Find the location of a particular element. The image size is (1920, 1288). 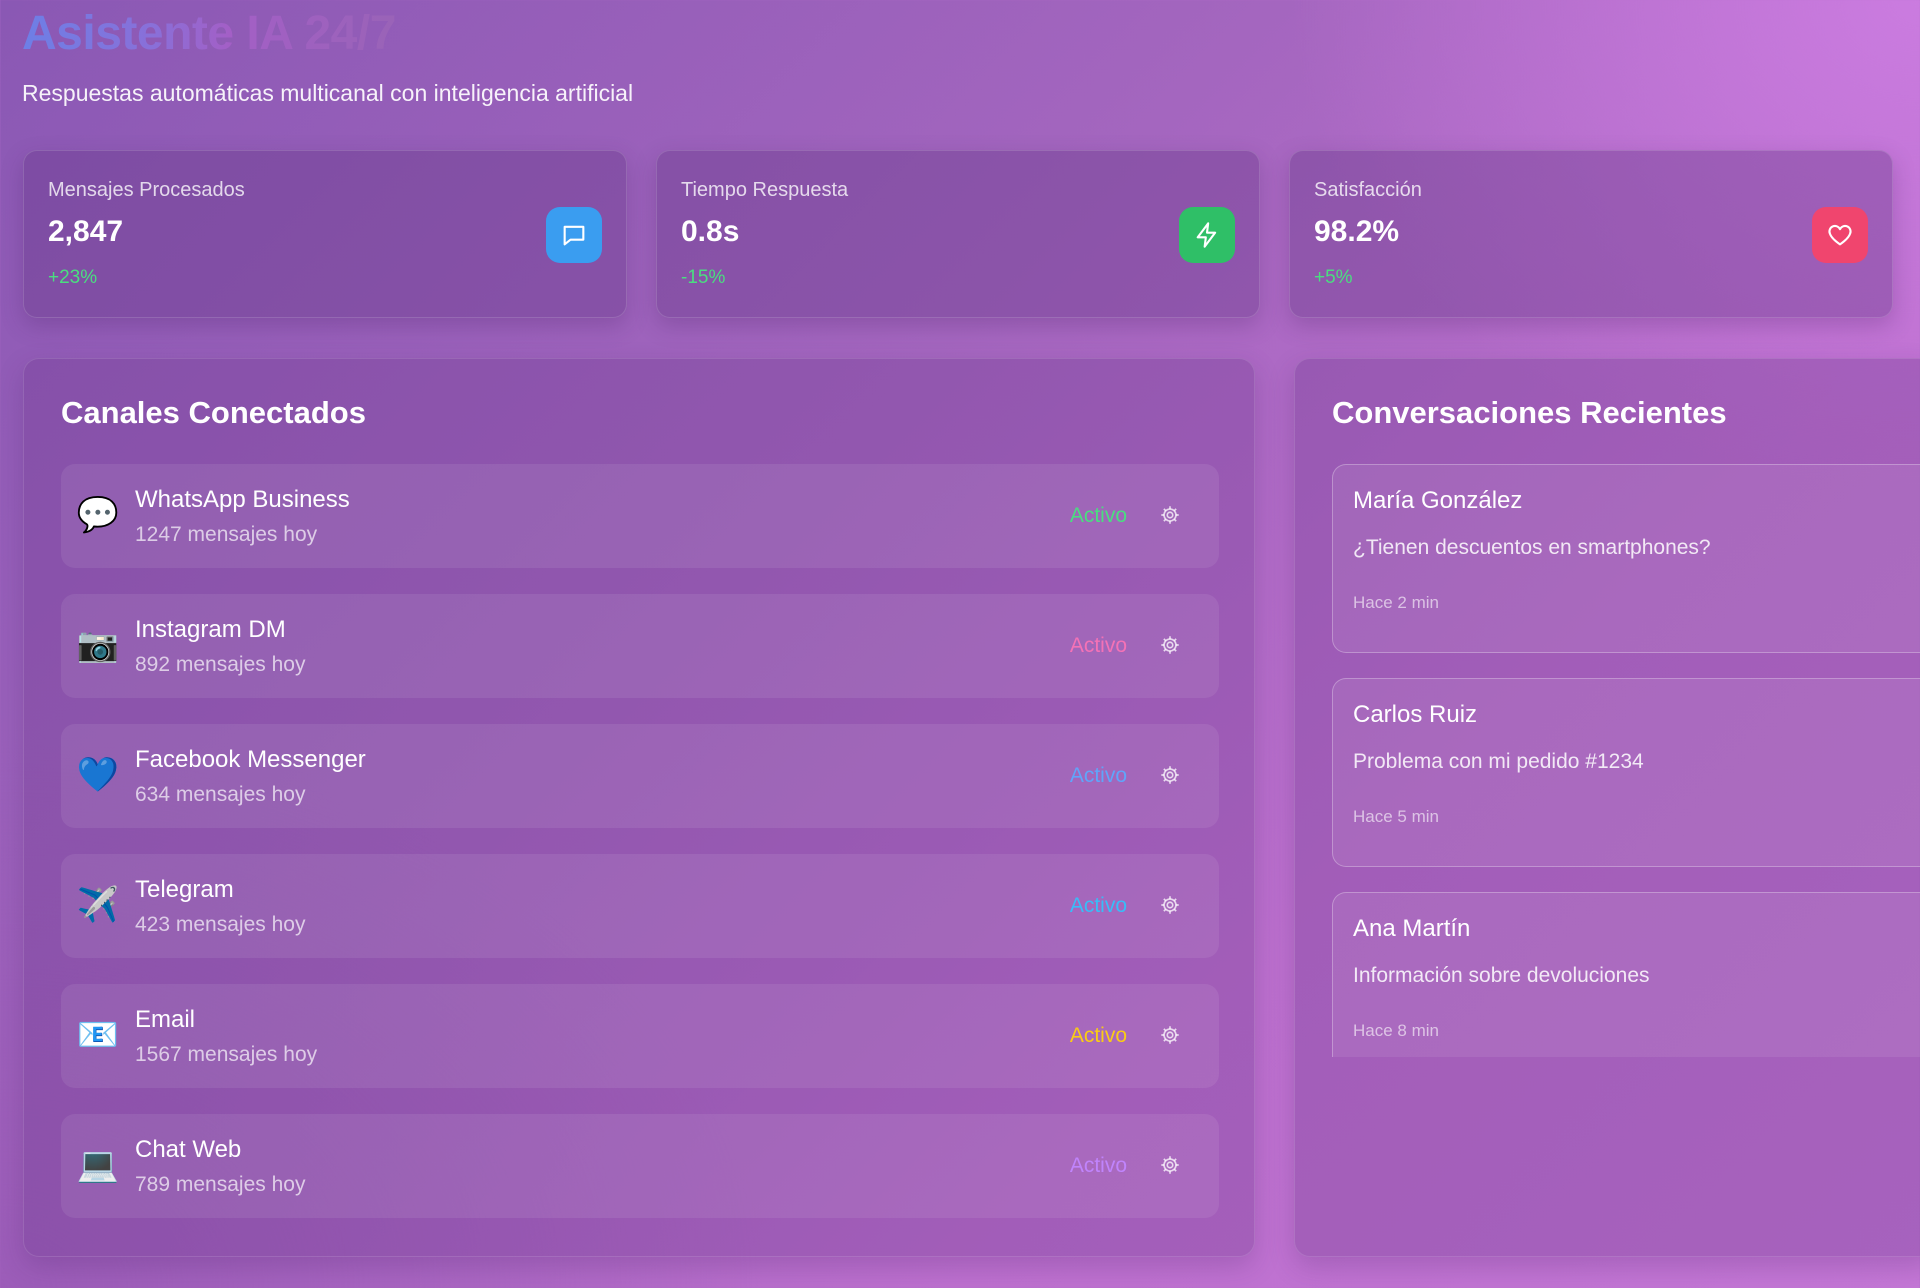

channel-name: Telegram is located at coordinates (184, 889).